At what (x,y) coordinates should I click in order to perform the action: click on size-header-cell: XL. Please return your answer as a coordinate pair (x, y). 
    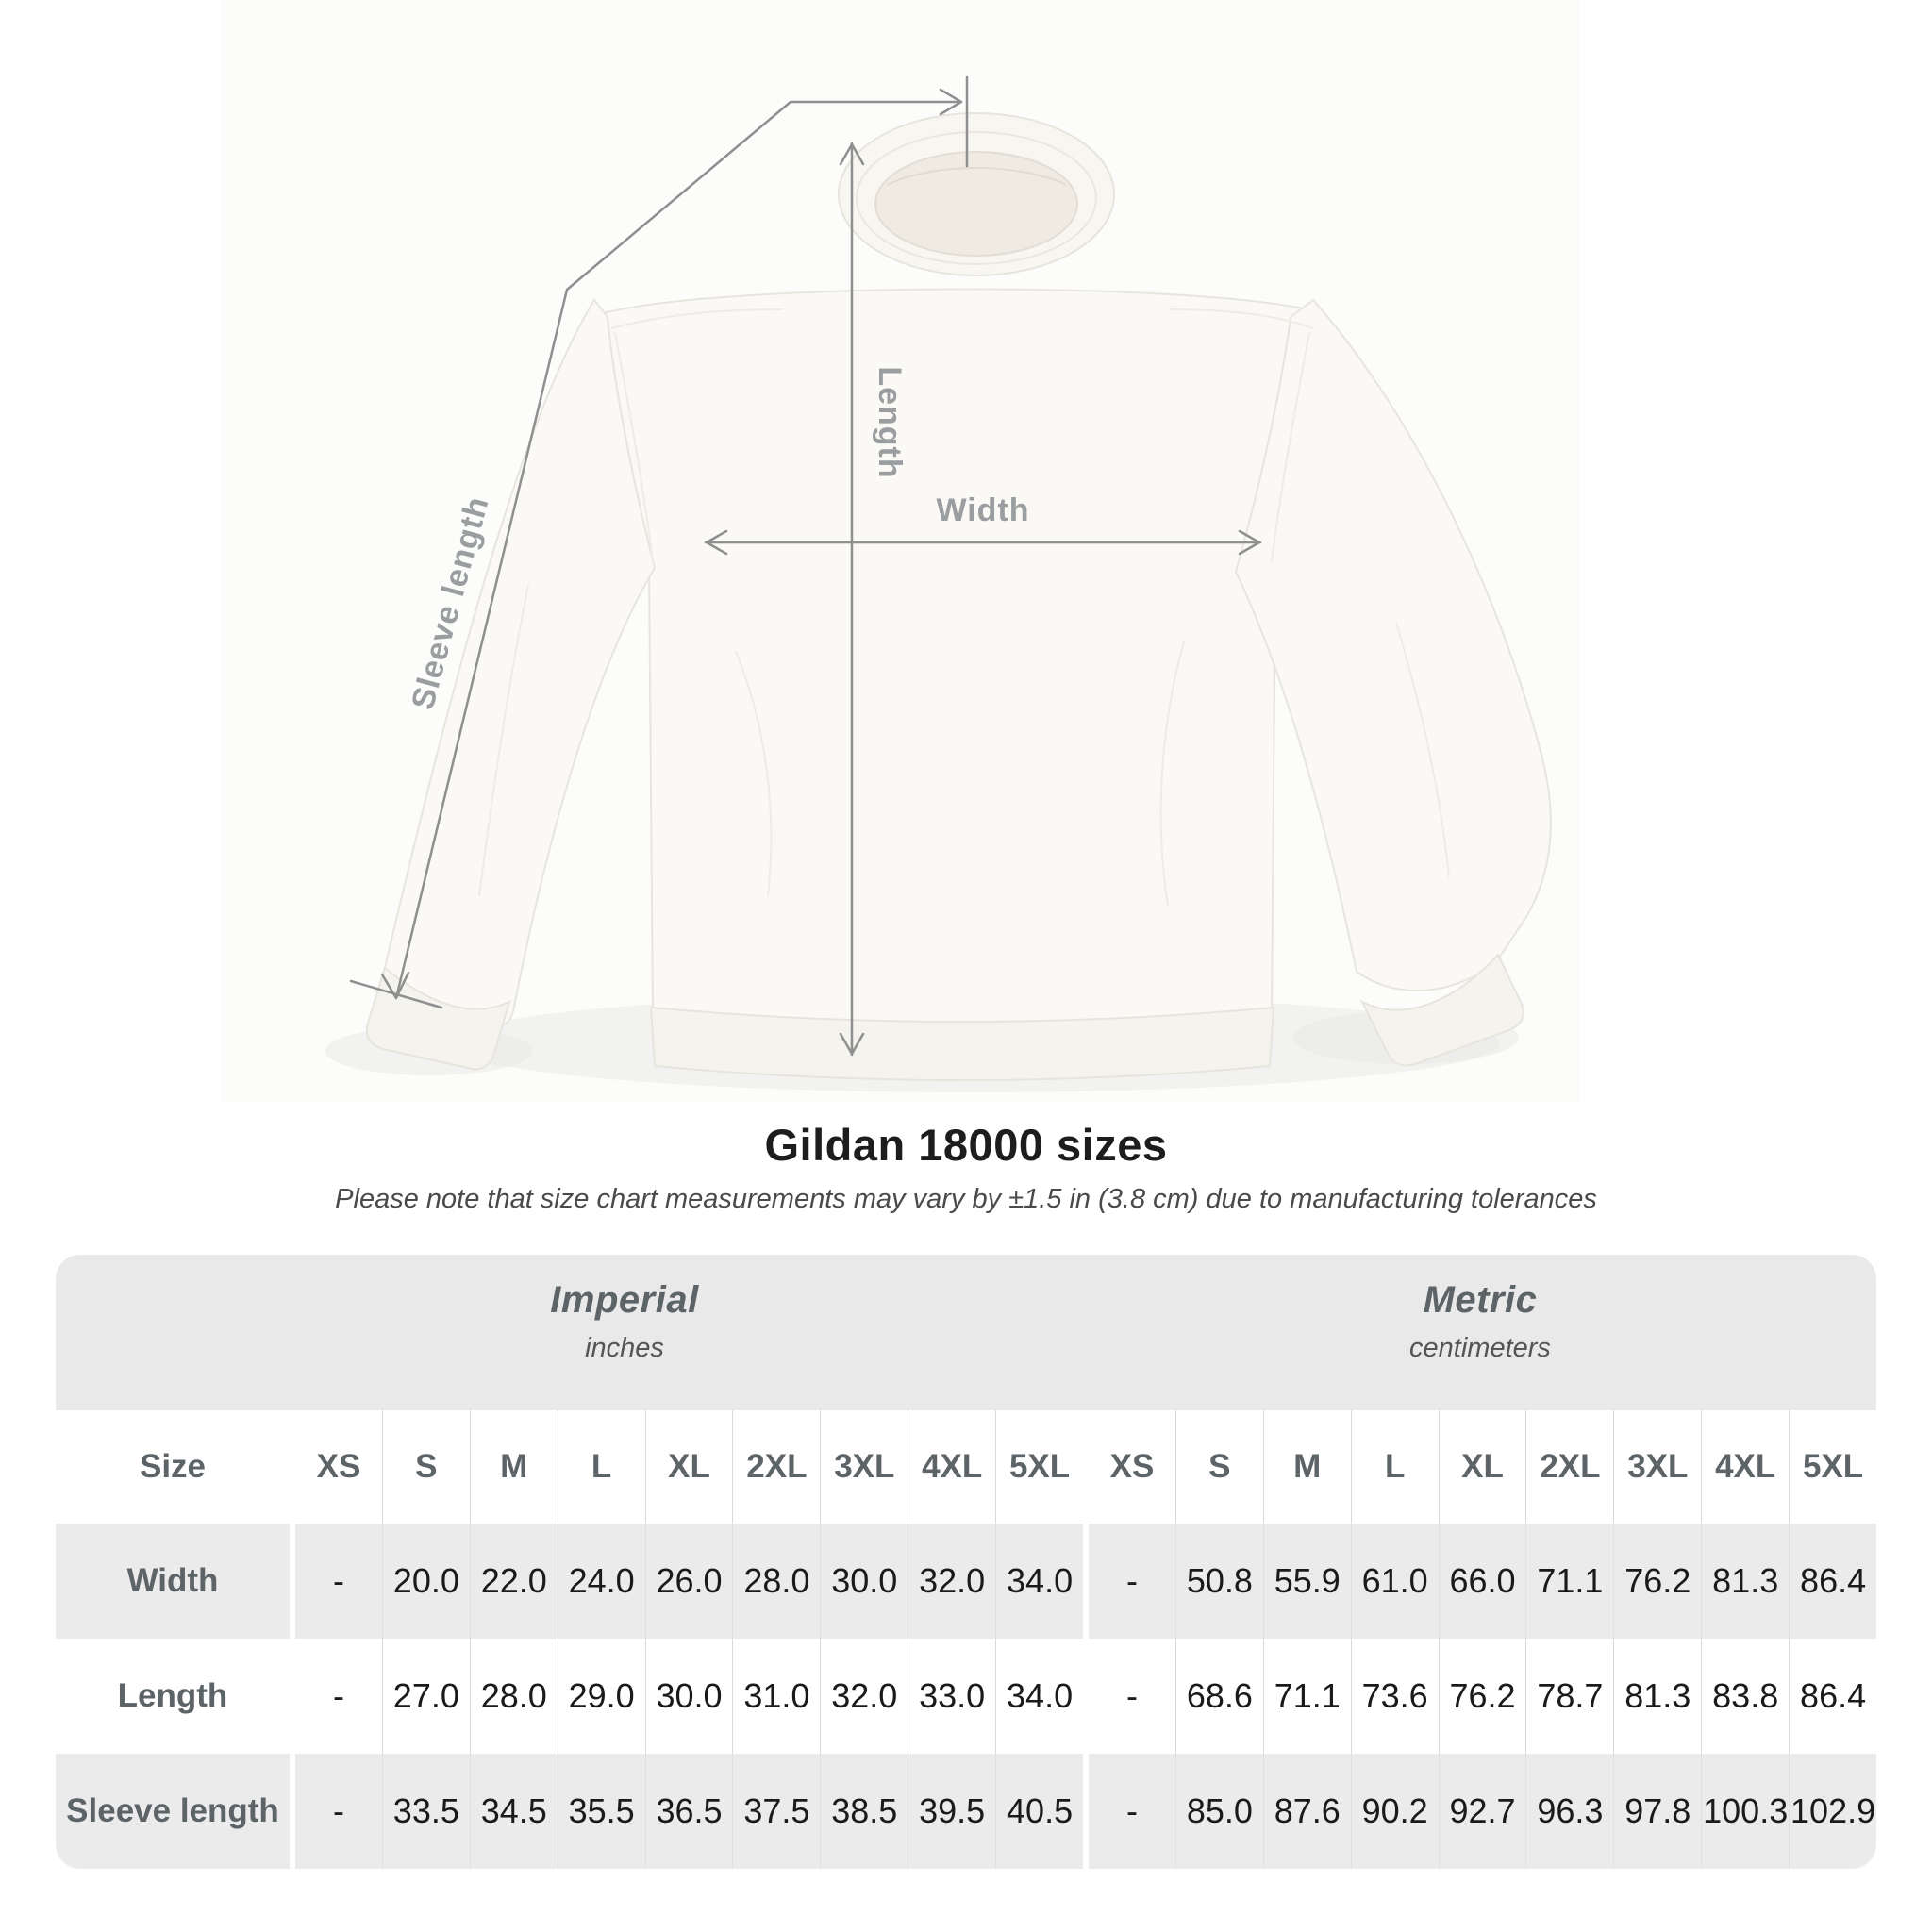
    Looking at the image, I should click on (688, 1467).